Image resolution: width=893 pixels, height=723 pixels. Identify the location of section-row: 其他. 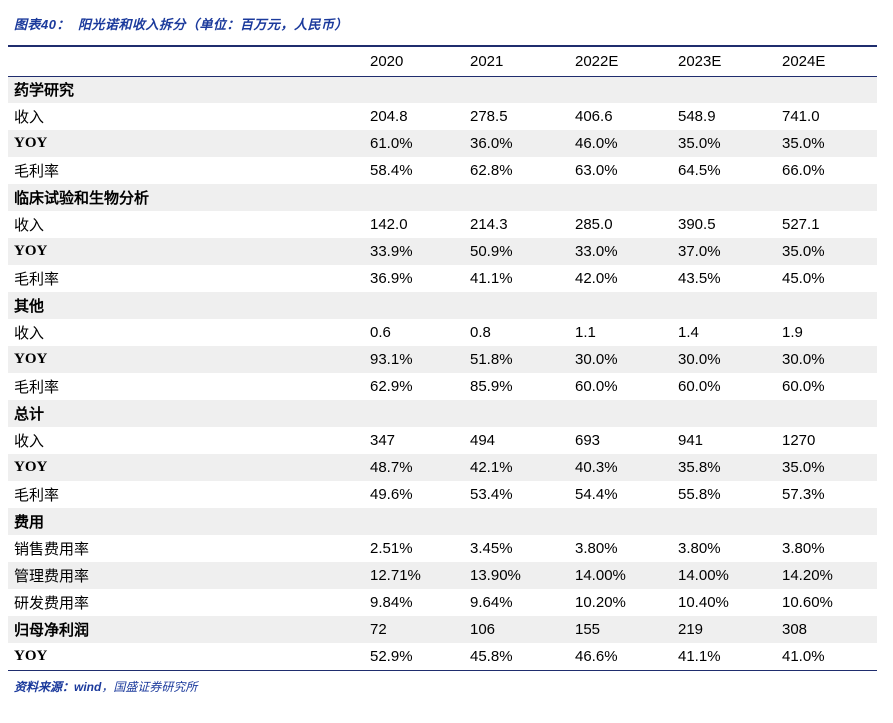
(442, 305).